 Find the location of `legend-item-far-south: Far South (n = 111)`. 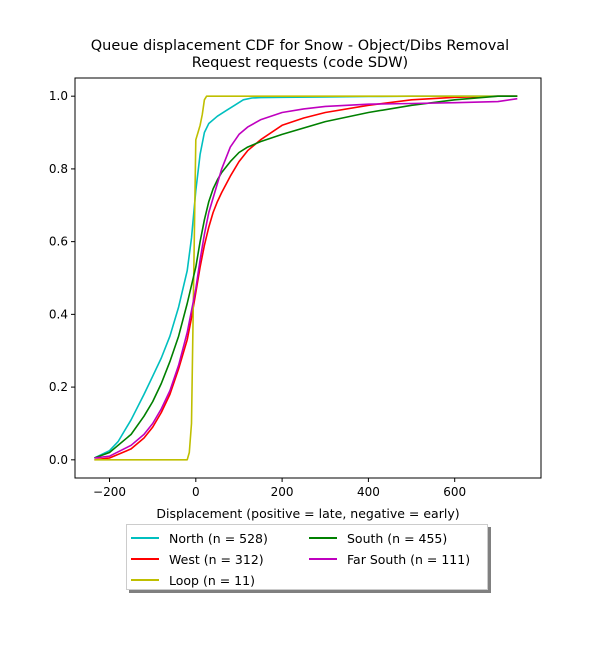

legend-item-far-south: Far South (n = 111) is located at coordinates (389, 559).